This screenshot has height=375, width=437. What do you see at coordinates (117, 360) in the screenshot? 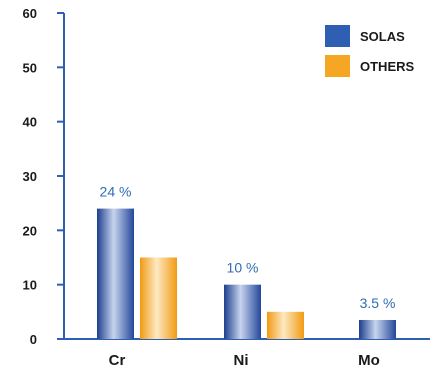
I see `x-tick-label-cr: Cr` at bounding box center [117, 360].